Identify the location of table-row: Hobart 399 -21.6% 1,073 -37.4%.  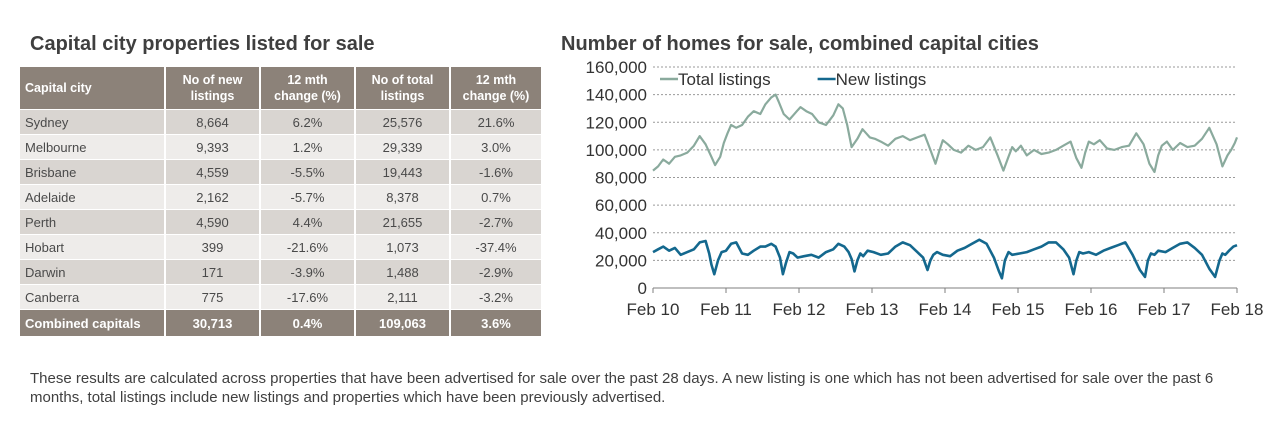
(280, 247).